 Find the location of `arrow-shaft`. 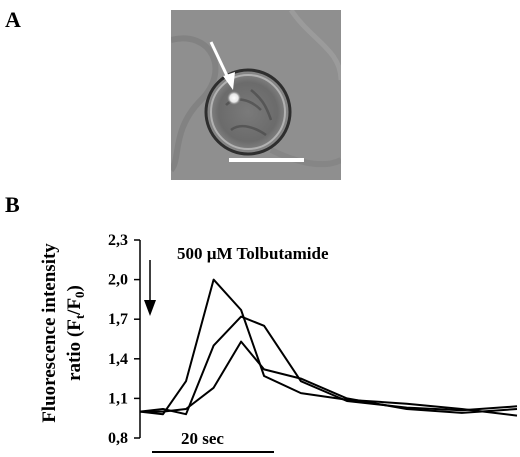

arrow-shaft is located at coordinates (220, 61).